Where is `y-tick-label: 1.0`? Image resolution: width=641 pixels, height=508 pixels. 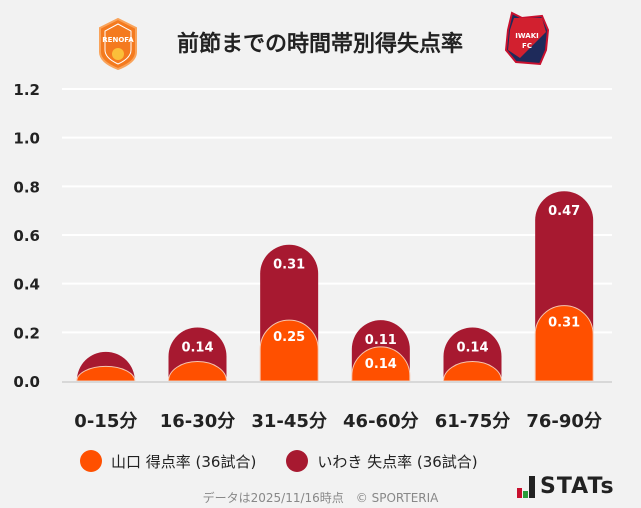 y-tick-label: 1.0 is located at coordinates (26, 139).